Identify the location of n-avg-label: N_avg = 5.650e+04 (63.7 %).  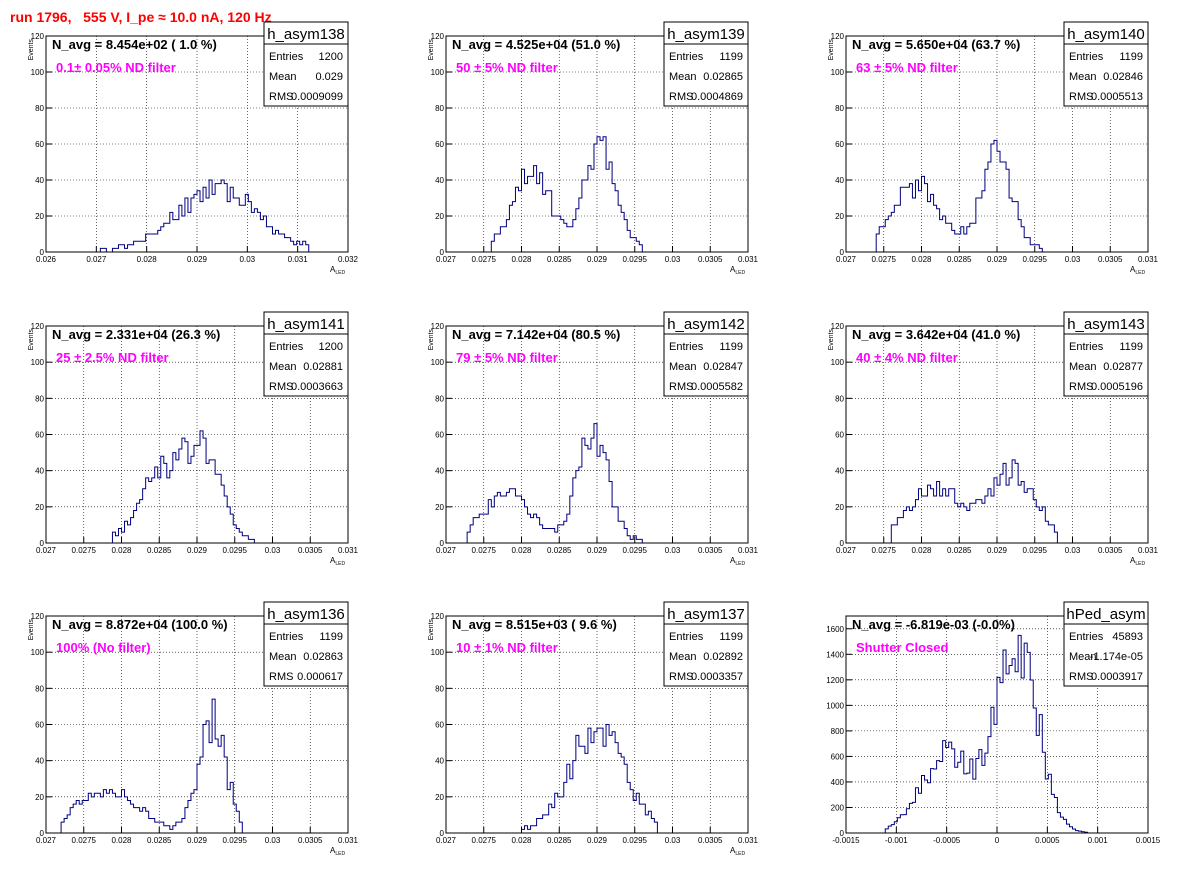
(936, 44).